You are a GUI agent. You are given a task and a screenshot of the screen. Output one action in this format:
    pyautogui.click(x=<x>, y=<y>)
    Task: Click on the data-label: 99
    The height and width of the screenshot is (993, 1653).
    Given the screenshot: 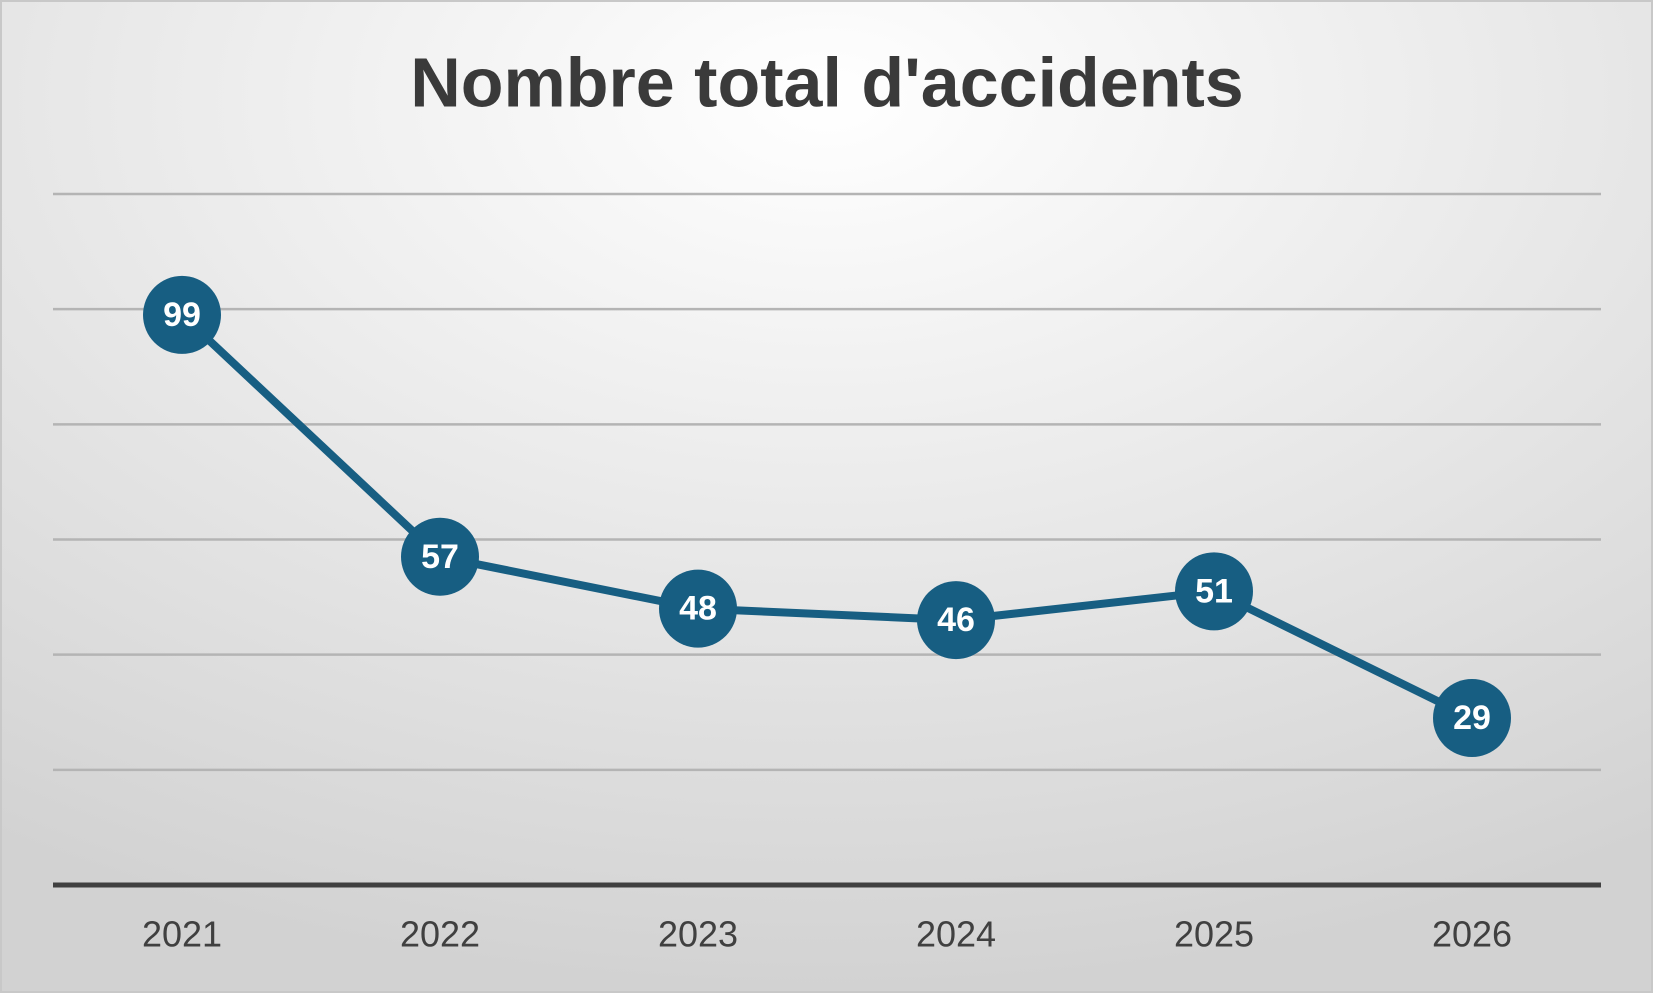 What is the action you would take?
    pyautogui.click(x=182, y=315)
    